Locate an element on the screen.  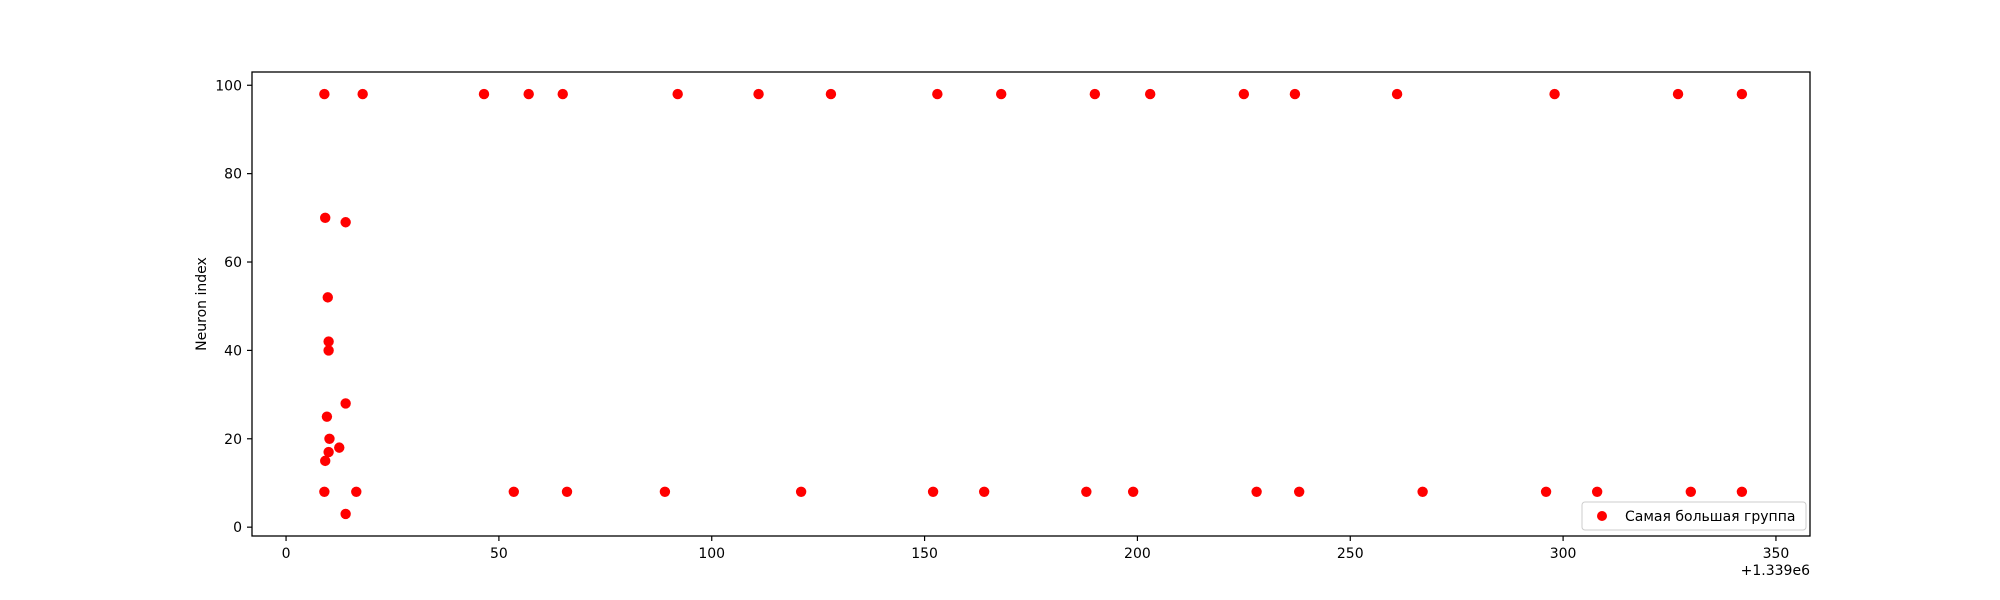
legend-frame is located at coordinates (1694, 516).